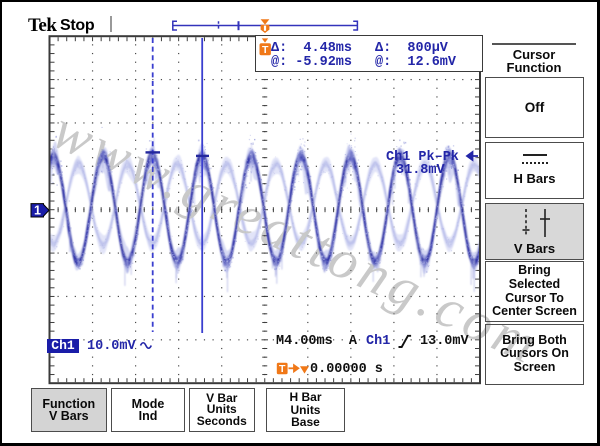  Describe the element at coordinates (37, 211) in the screenshot. I see `svg-text: 1` at that location.